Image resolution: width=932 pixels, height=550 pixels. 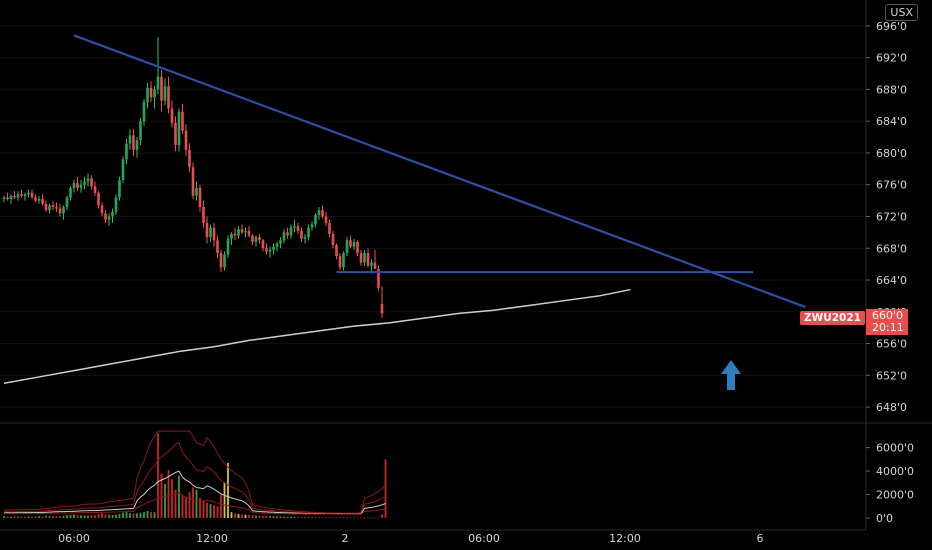 I want to click on volume-envelope-lines, so click(x=195, y=472).